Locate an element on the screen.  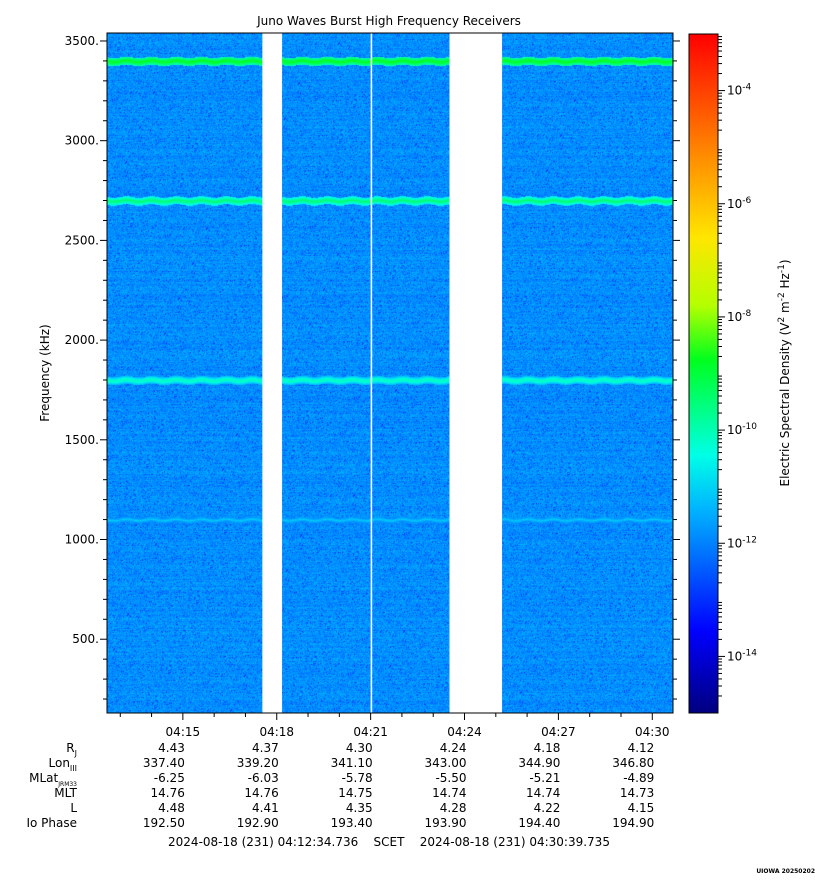
ephemeris-value: -4.89 is located at coordinates (638, 778).